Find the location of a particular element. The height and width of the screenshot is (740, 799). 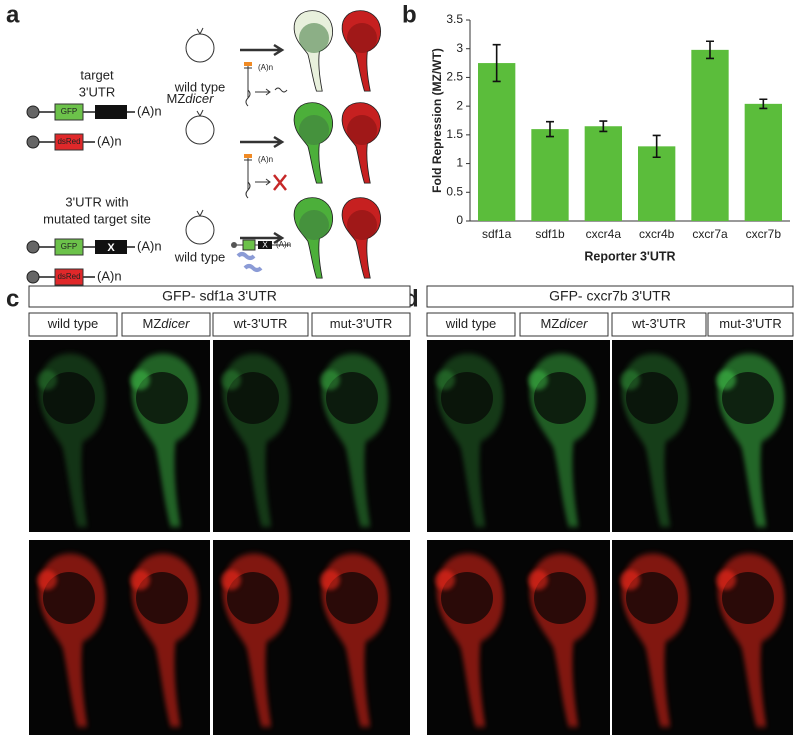

y-tick-label: 1.5 is located at coordinates (454, 134).